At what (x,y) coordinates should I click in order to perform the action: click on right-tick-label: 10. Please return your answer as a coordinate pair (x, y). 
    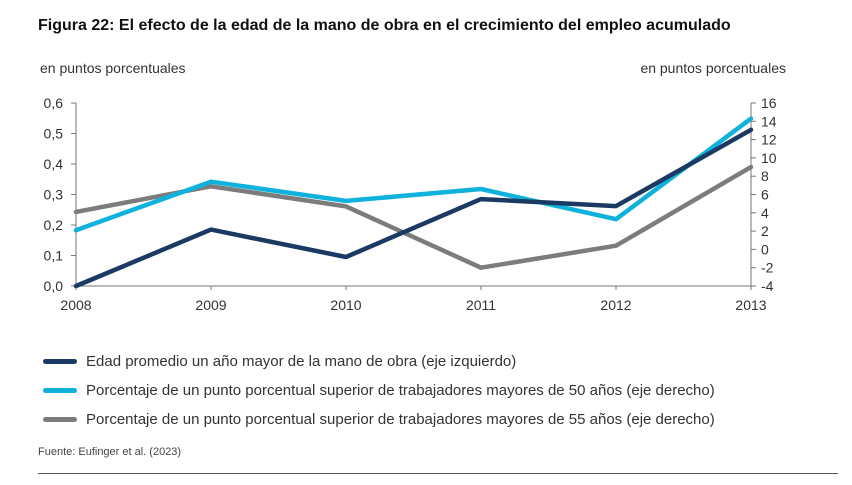
    Looking at the image, I should click on (769, 158).